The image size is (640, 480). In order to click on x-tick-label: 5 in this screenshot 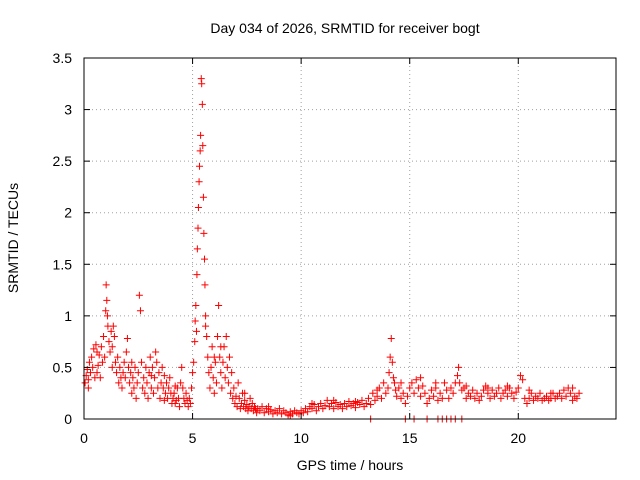, I will do `click(193, 438)`.